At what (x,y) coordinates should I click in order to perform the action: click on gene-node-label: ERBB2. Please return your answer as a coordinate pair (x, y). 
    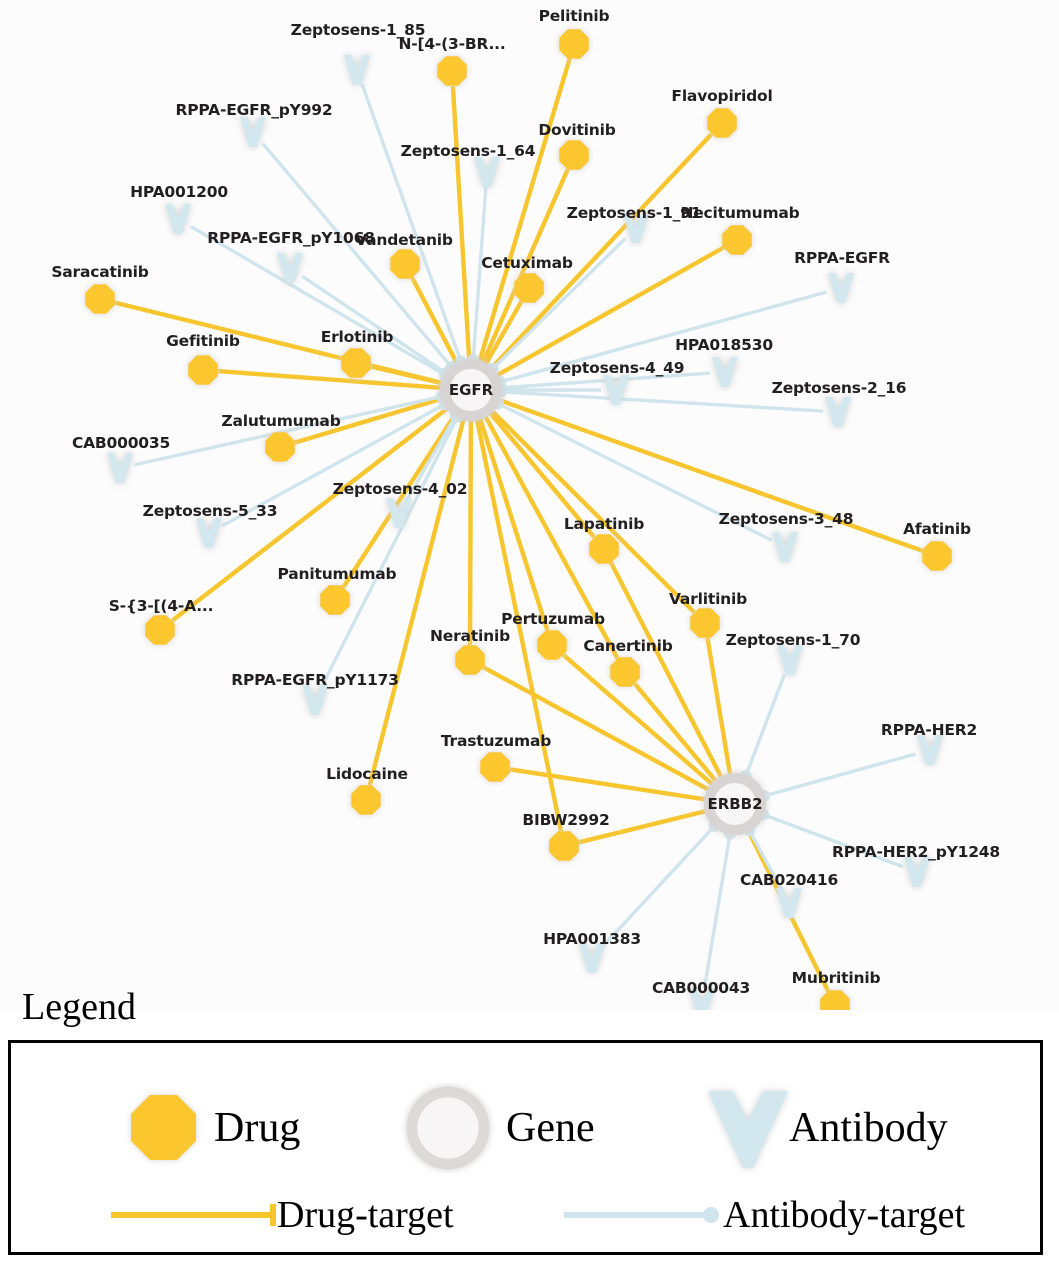
    Looking at the image, I should click on (735, 804).